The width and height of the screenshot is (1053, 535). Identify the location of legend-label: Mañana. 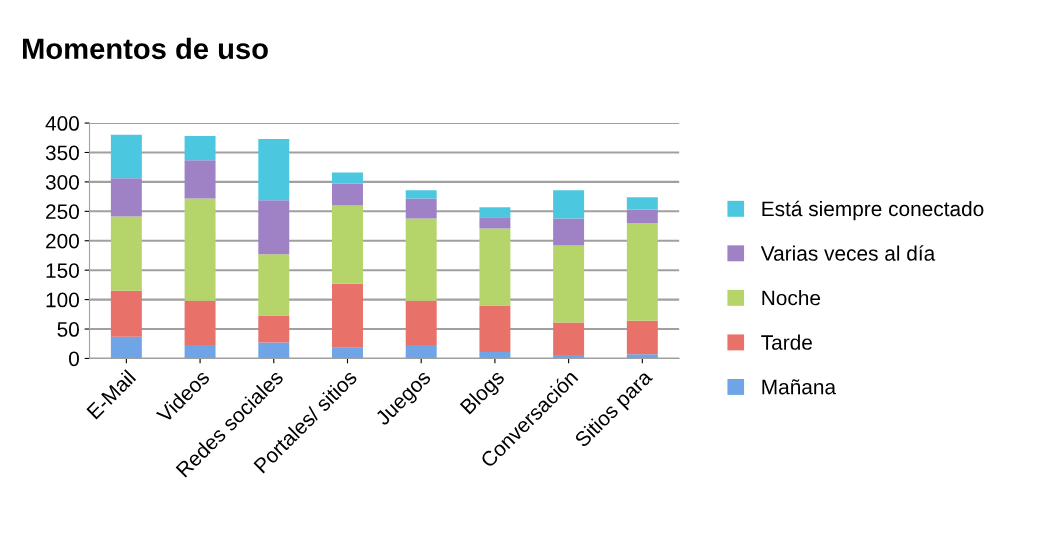
(799, 387).